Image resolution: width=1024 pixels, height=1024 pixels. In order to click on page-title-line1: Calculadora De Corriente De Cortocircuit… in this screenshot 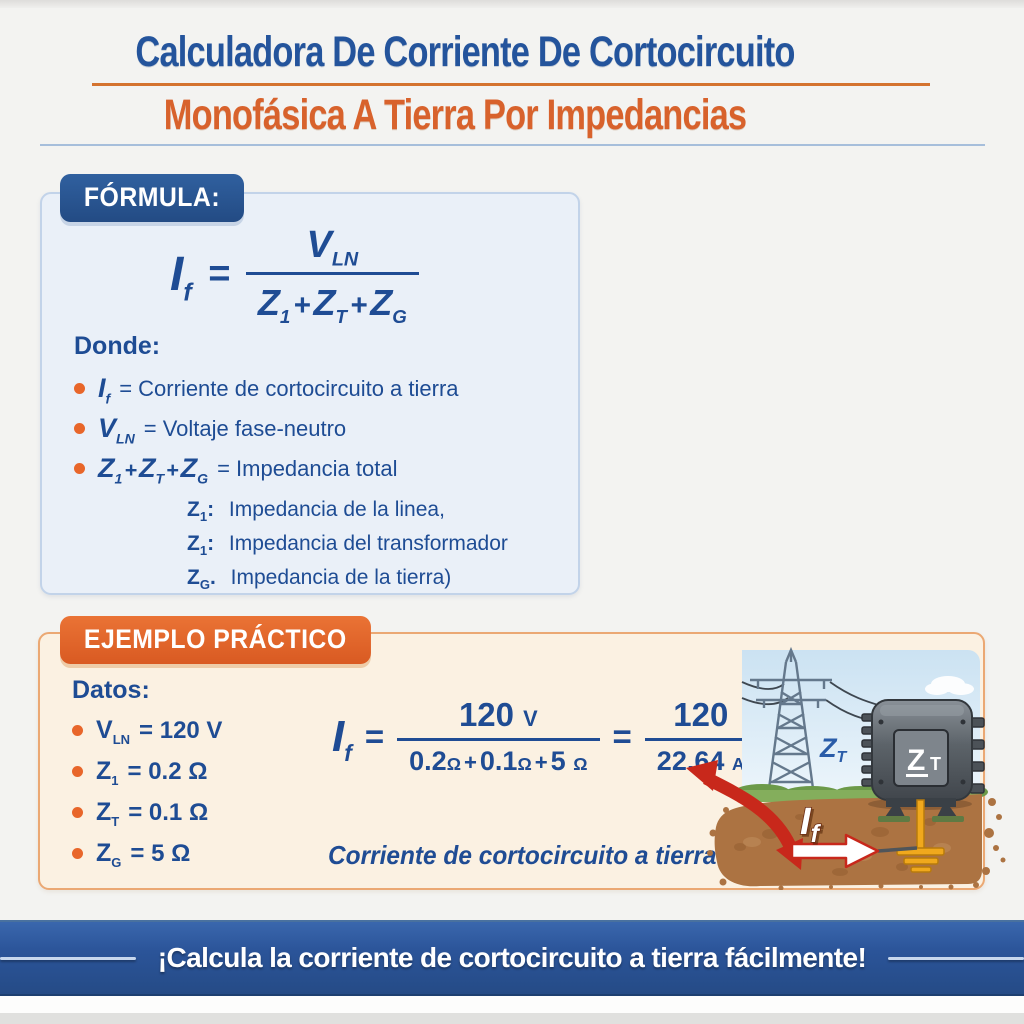, I will do `click(465, 52)`.